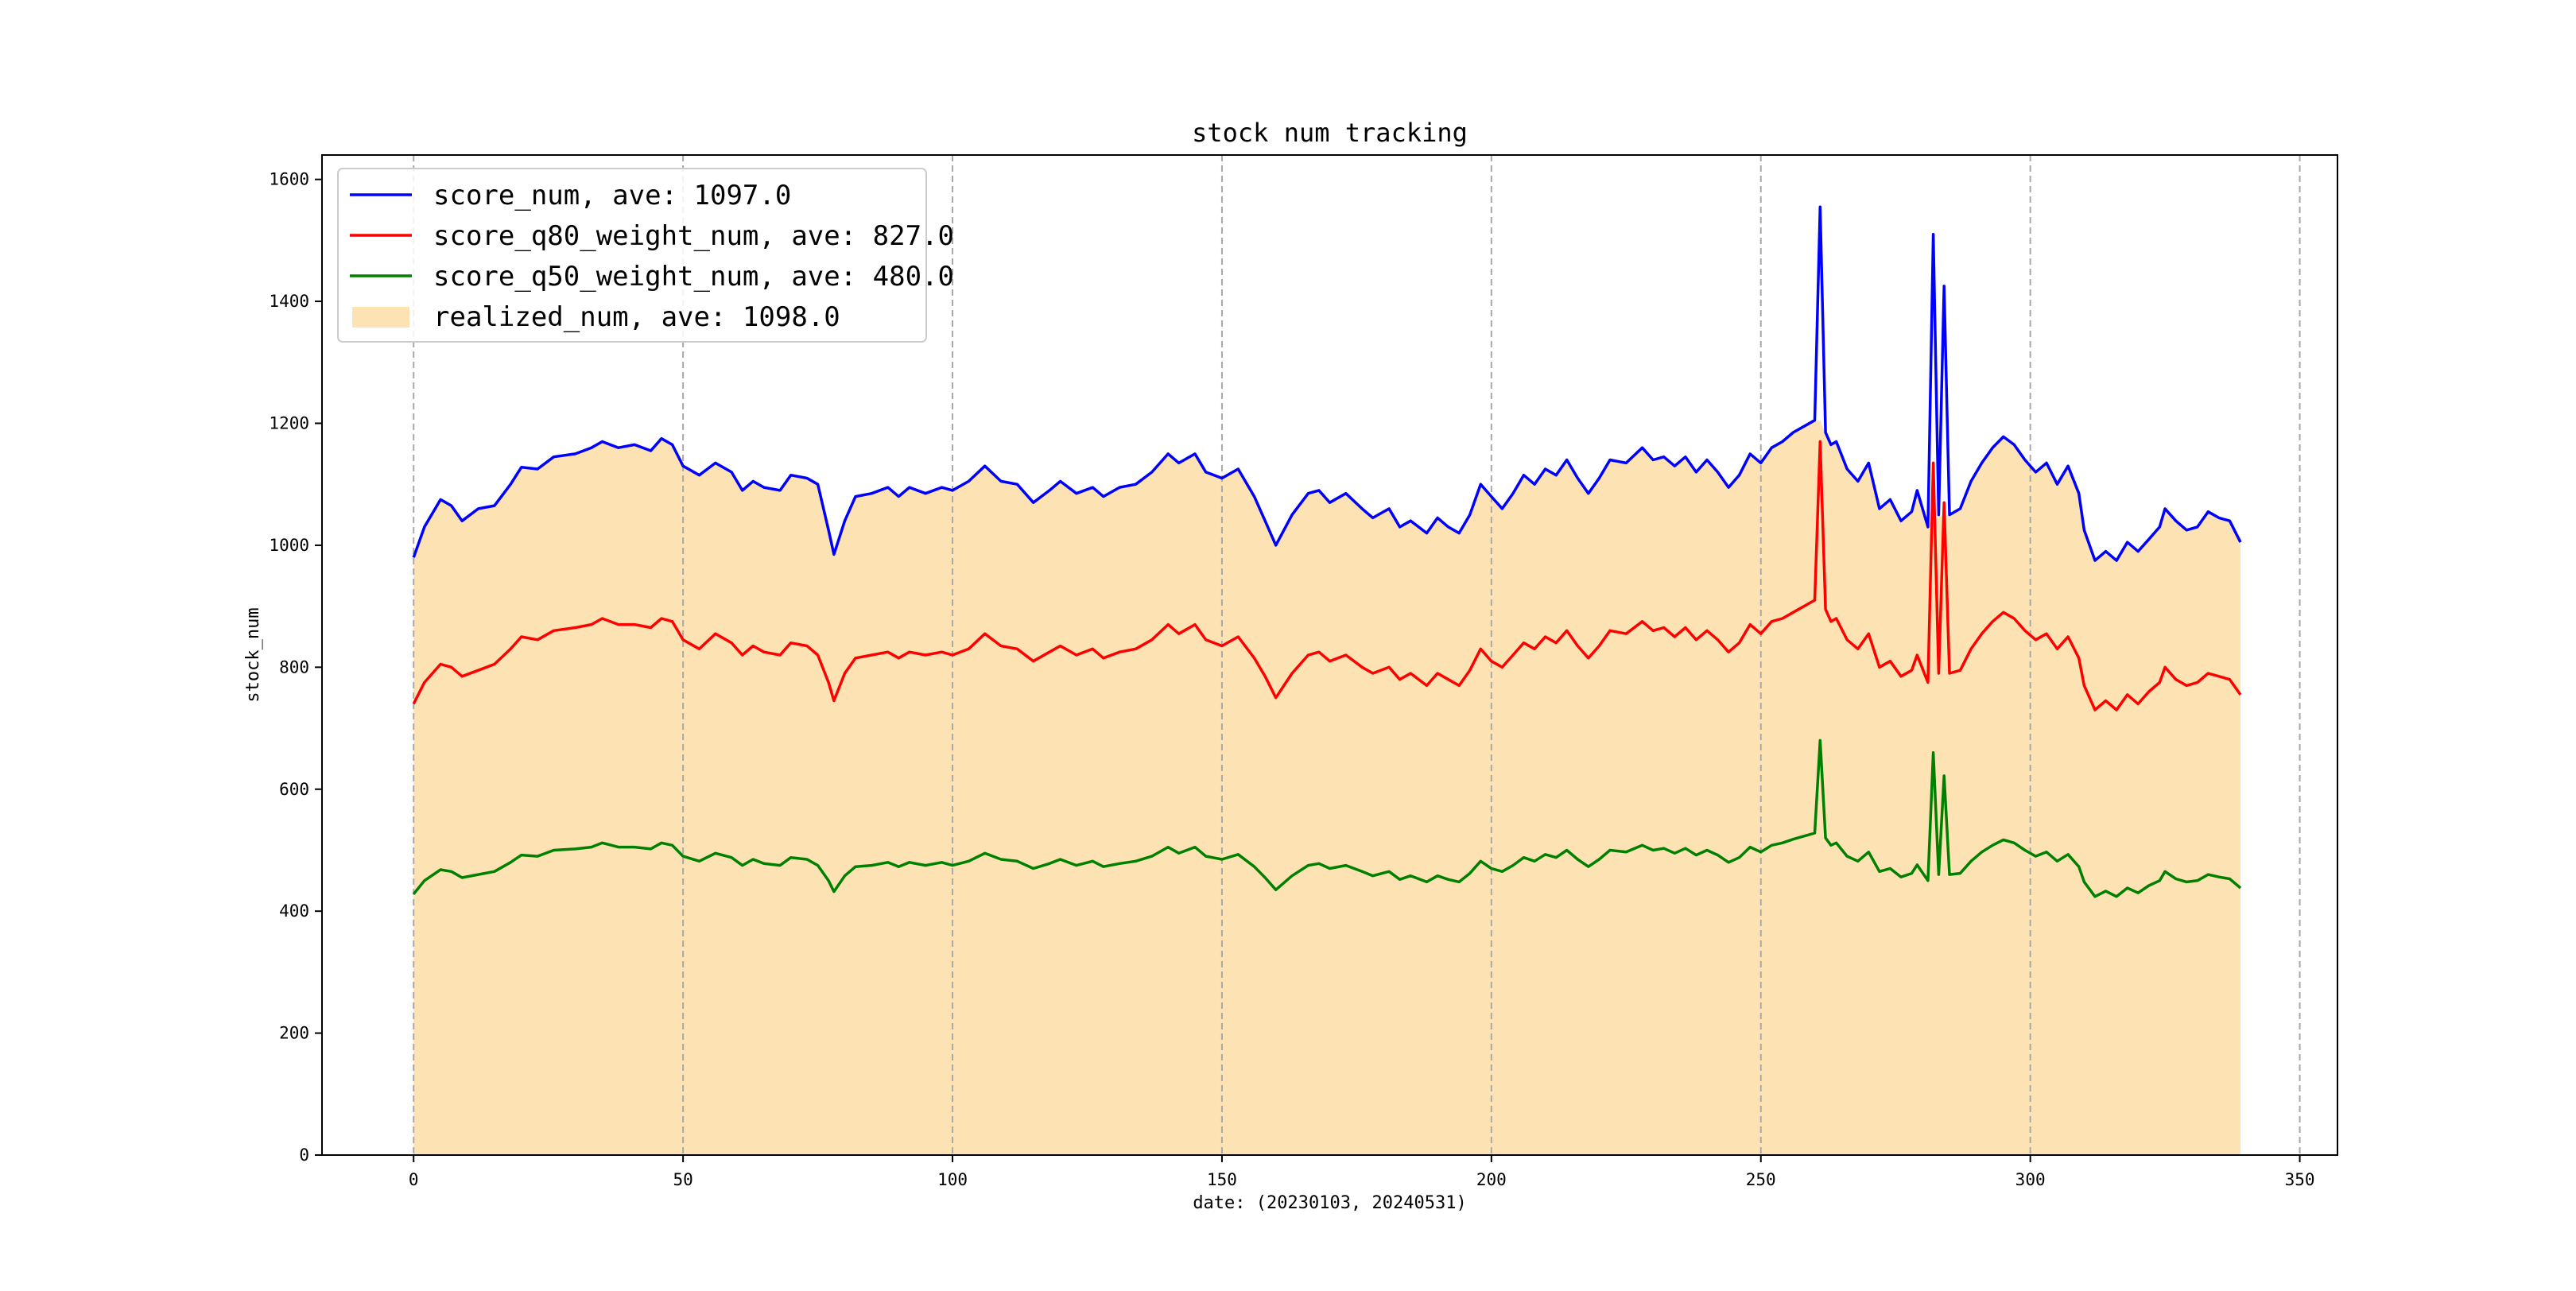  I want to click on x-tick-label: 250, so click(1761, 1179).